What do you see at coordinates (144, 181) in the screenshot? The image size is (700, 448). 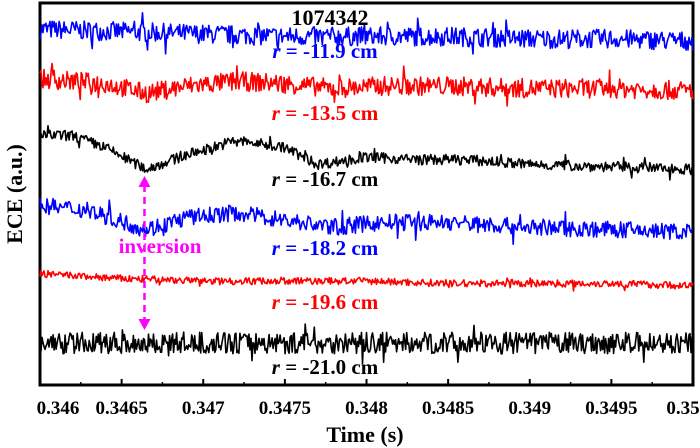 I see `inversion-arrow-head-top` at bounding box center [144, 181].